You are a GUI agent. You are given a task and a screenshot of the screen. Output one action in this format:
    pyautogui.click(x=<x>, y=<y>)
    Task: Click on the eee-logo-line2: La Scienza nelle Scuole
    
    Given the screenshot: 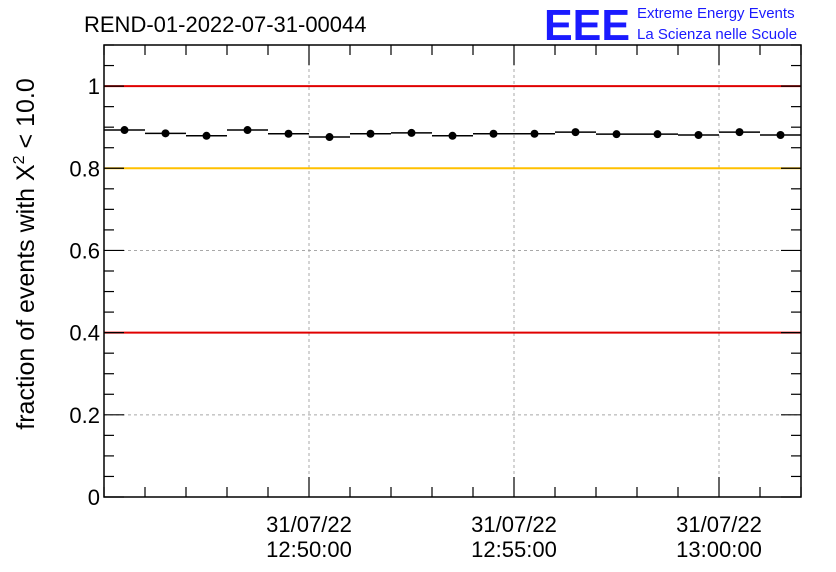 What is the action you would take?
    pyautogui.click(x=717, y=34)
    